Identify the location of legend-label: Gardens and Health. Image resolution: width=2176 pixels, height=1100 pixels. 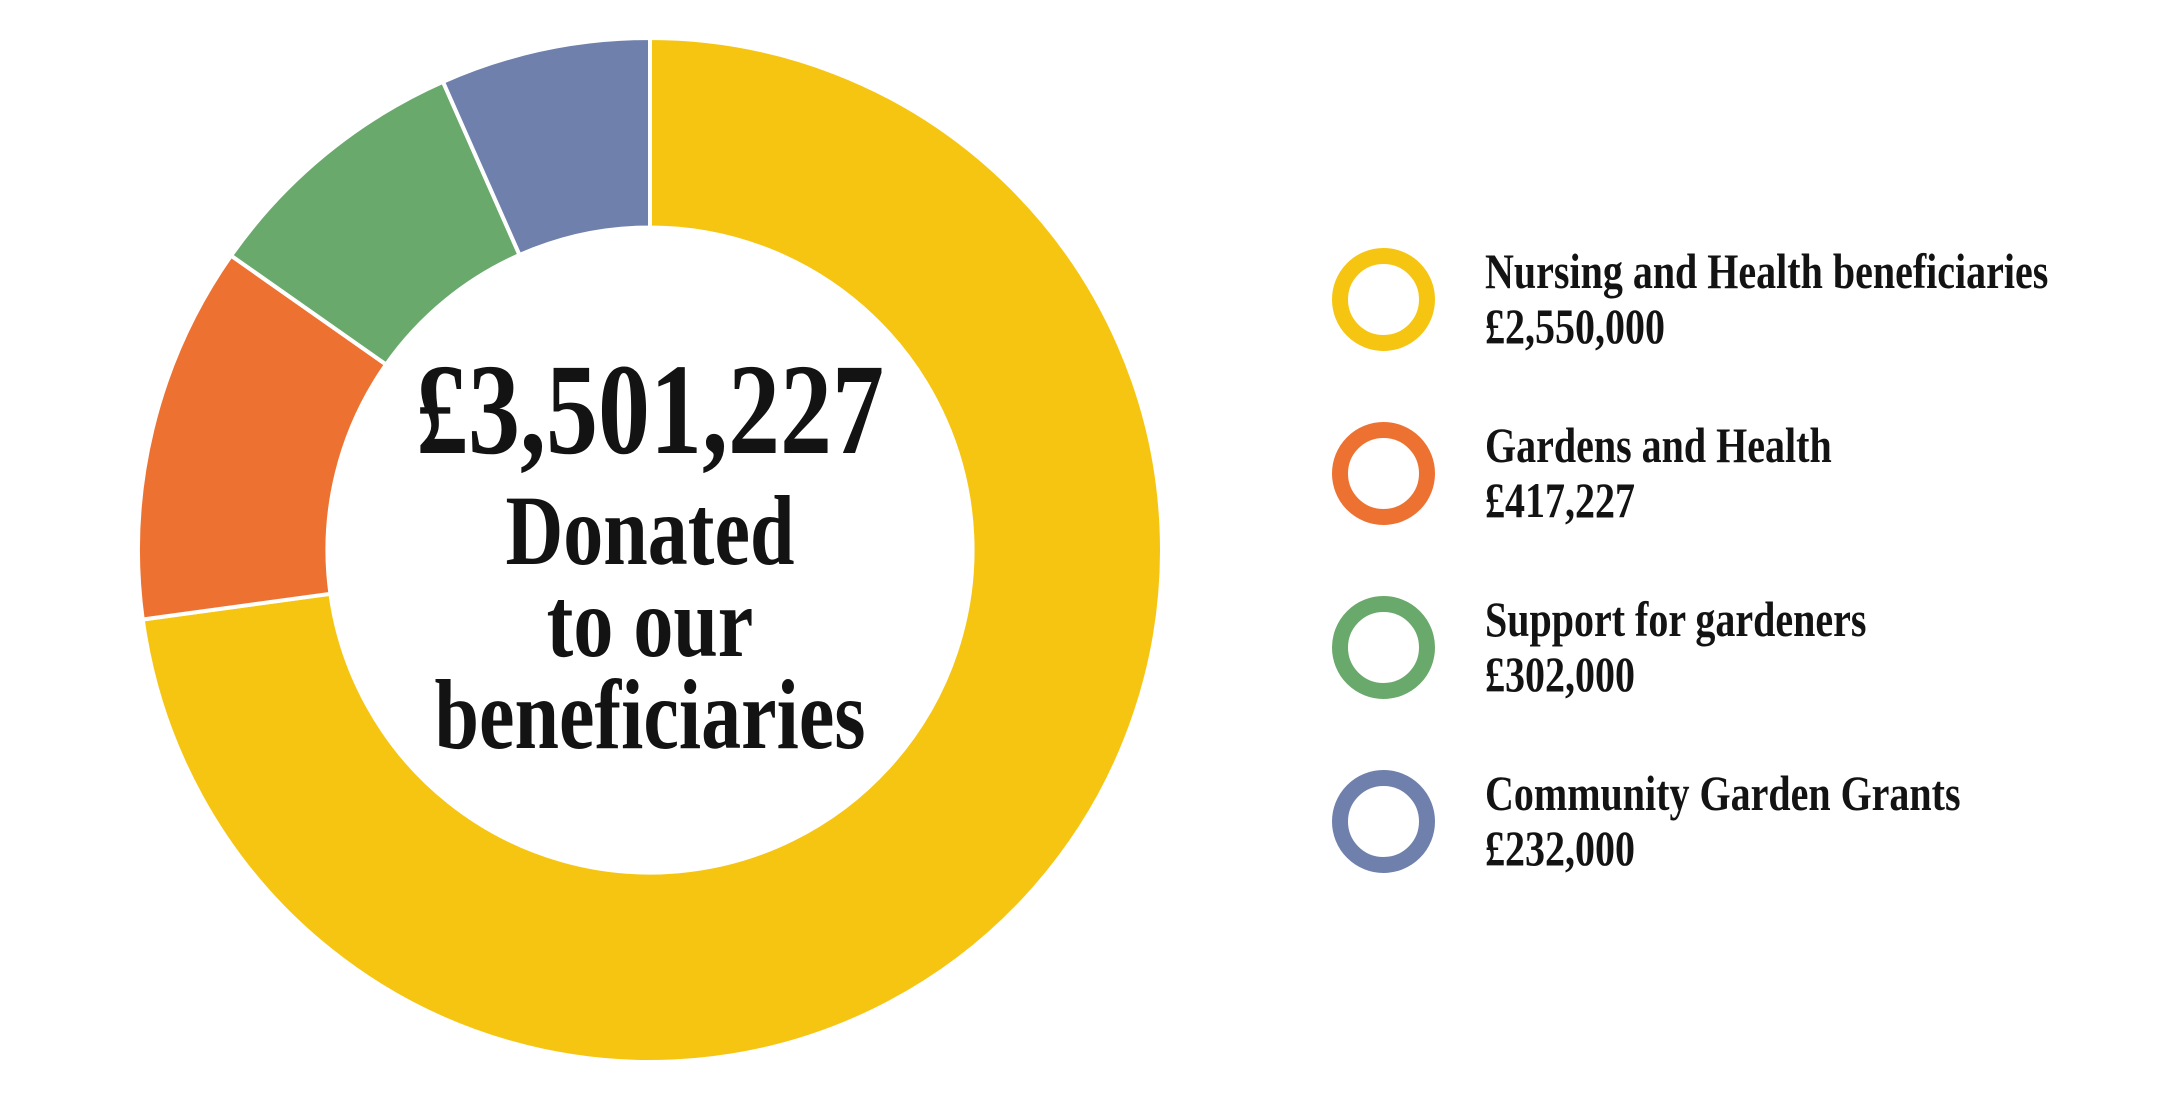
(1658, 445).